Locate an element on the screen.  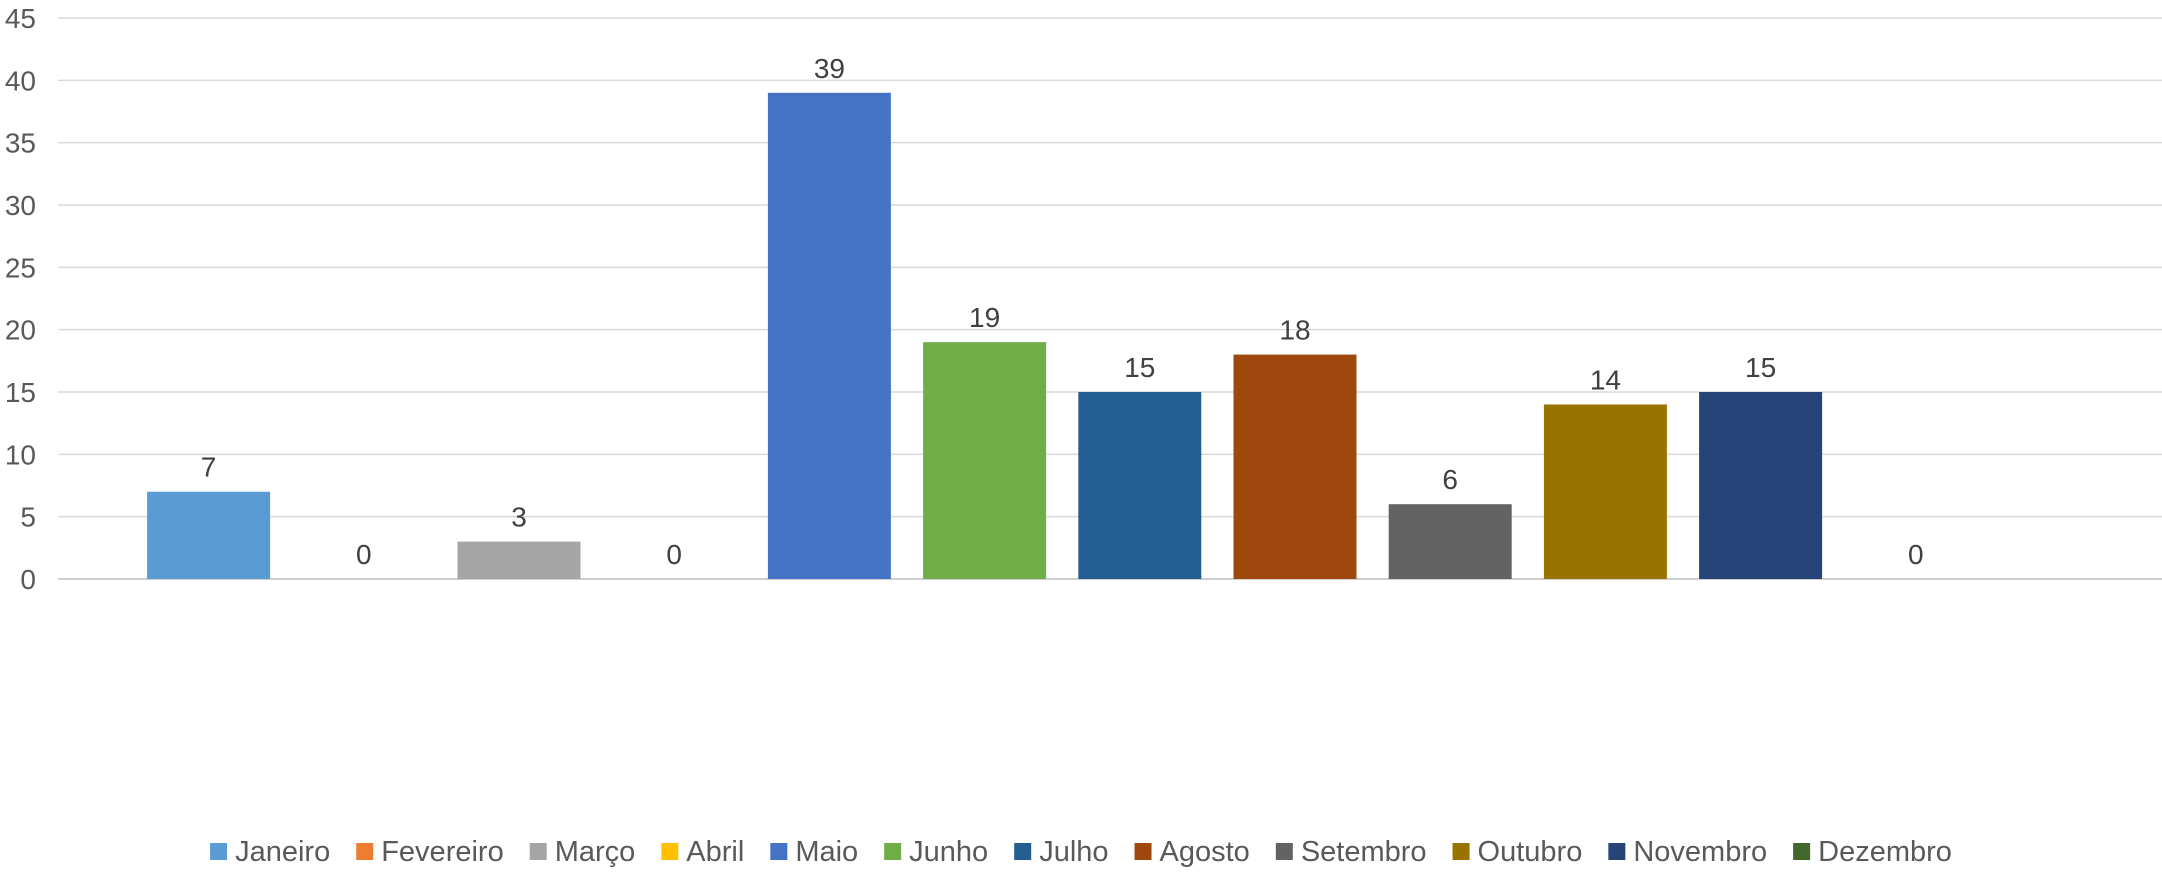
bar-junho is located at coordinates (985, 460).